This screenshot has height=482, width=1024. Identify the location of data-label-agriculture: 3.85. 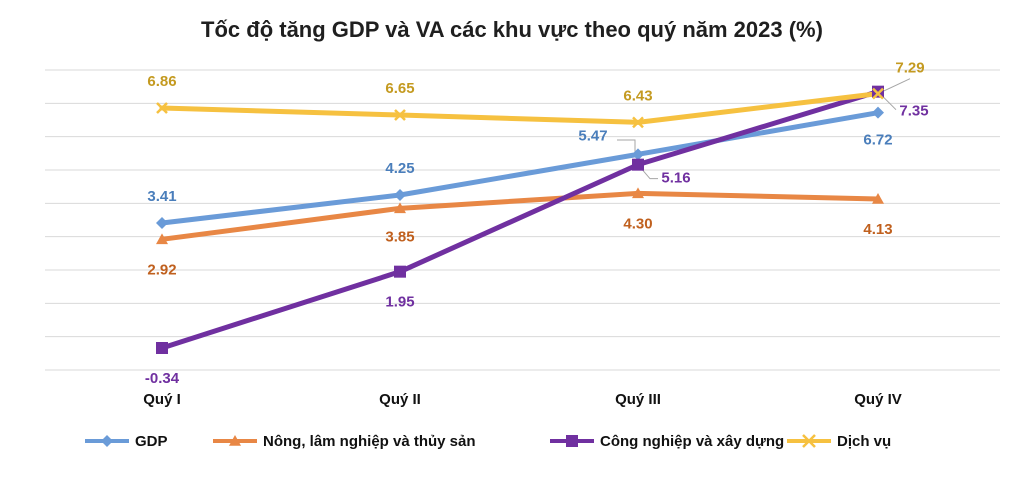
(399, 236).